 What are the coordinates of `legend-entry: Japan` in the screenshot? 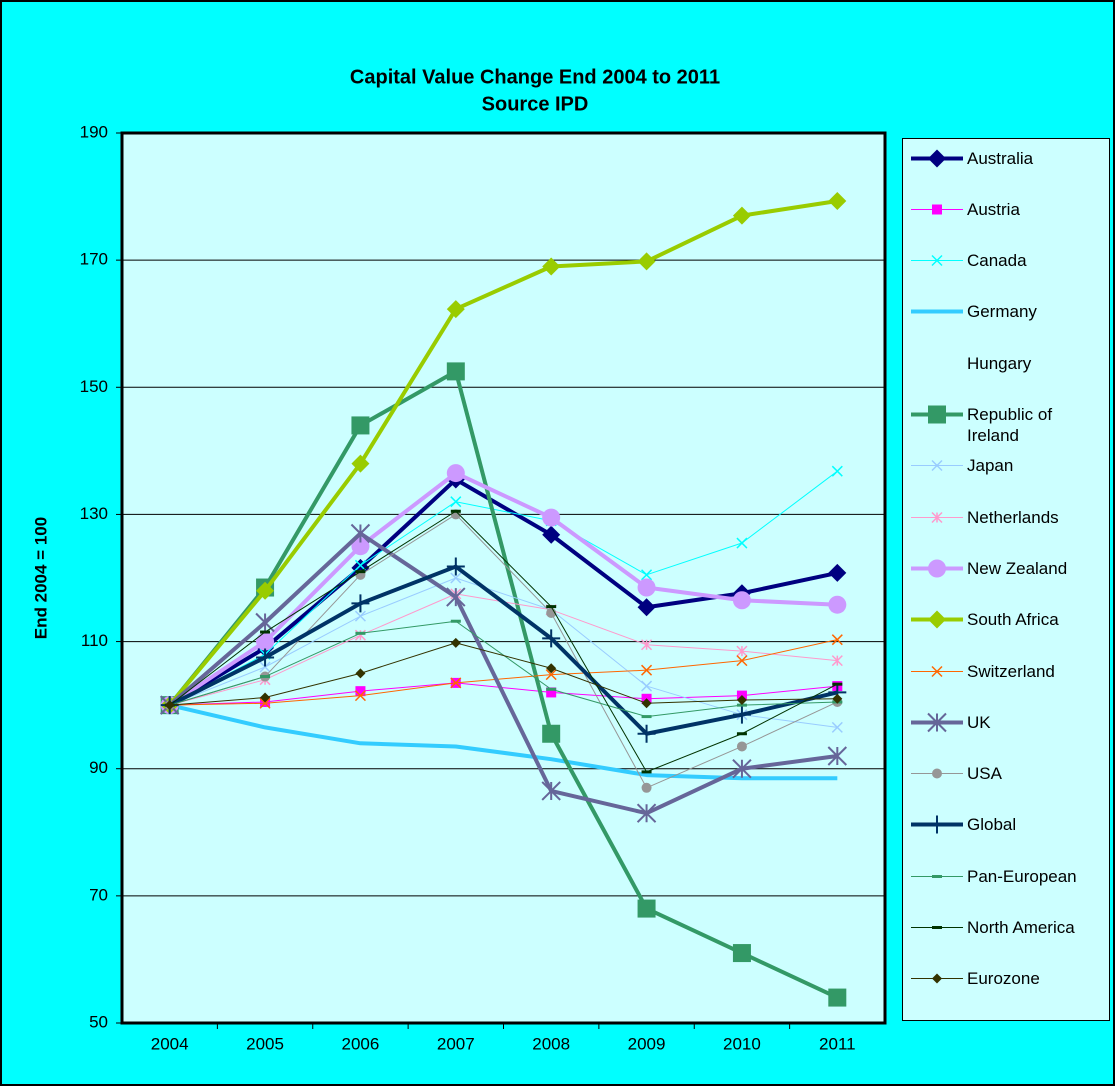 It's located at (1009, 475).